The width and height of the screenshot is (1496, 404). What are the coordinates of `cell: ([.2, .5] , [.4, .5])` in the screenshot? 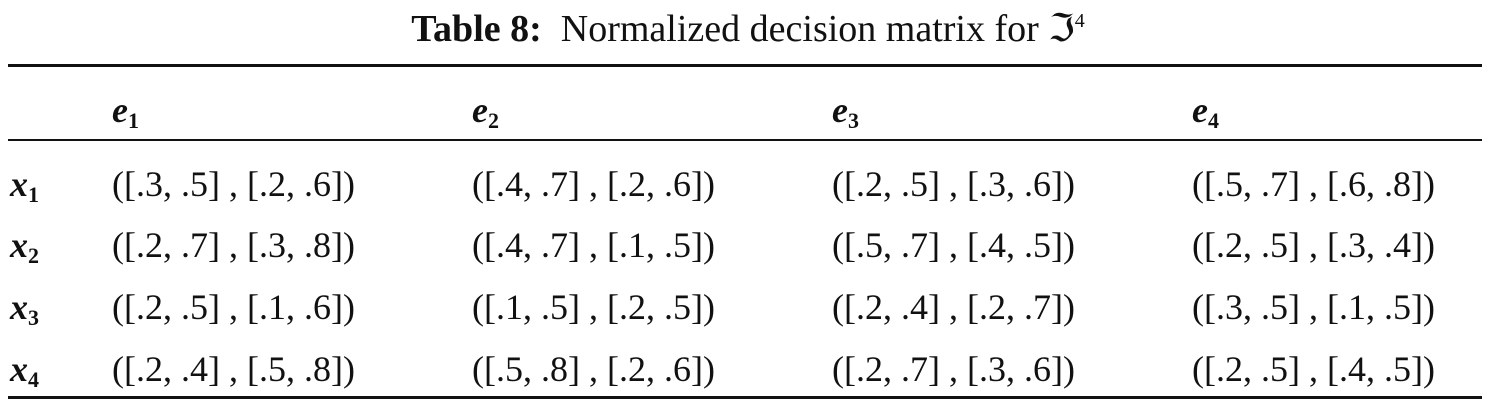 It's located at (1313, 369).